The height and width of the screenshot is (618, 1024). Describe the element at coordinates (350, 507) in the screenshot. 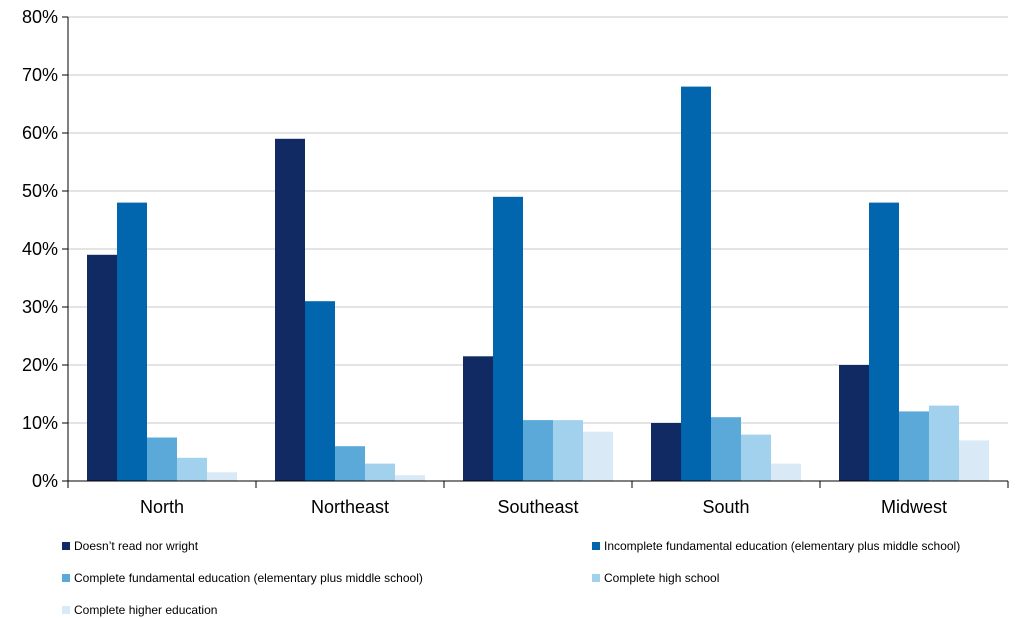

I see `x-category-label: Northeast` at that location.